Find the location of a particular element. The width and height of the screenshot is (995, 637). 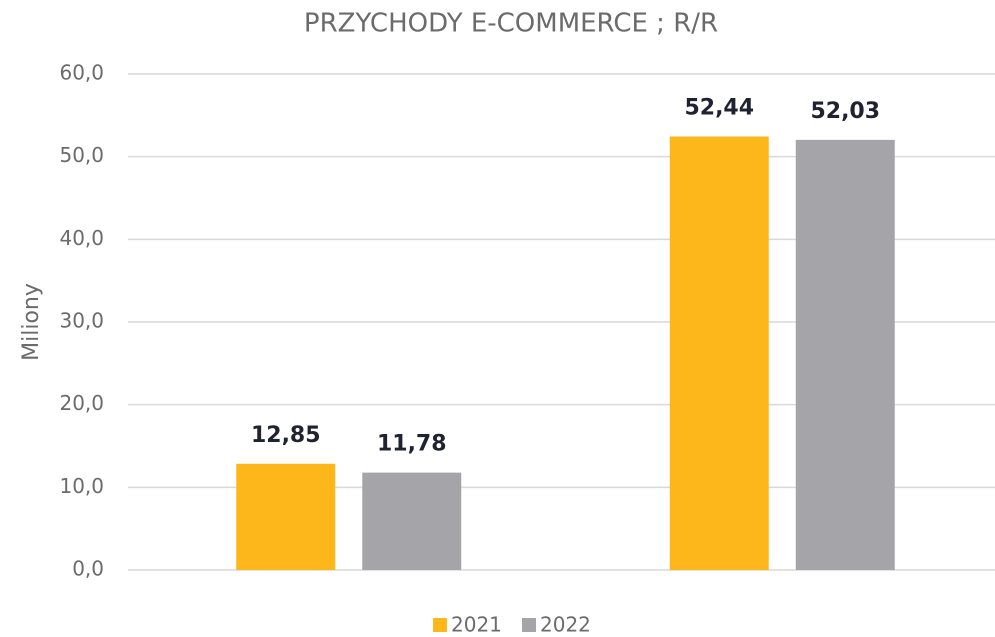

legend-label: 2022 is located at coordinates (565, 625).